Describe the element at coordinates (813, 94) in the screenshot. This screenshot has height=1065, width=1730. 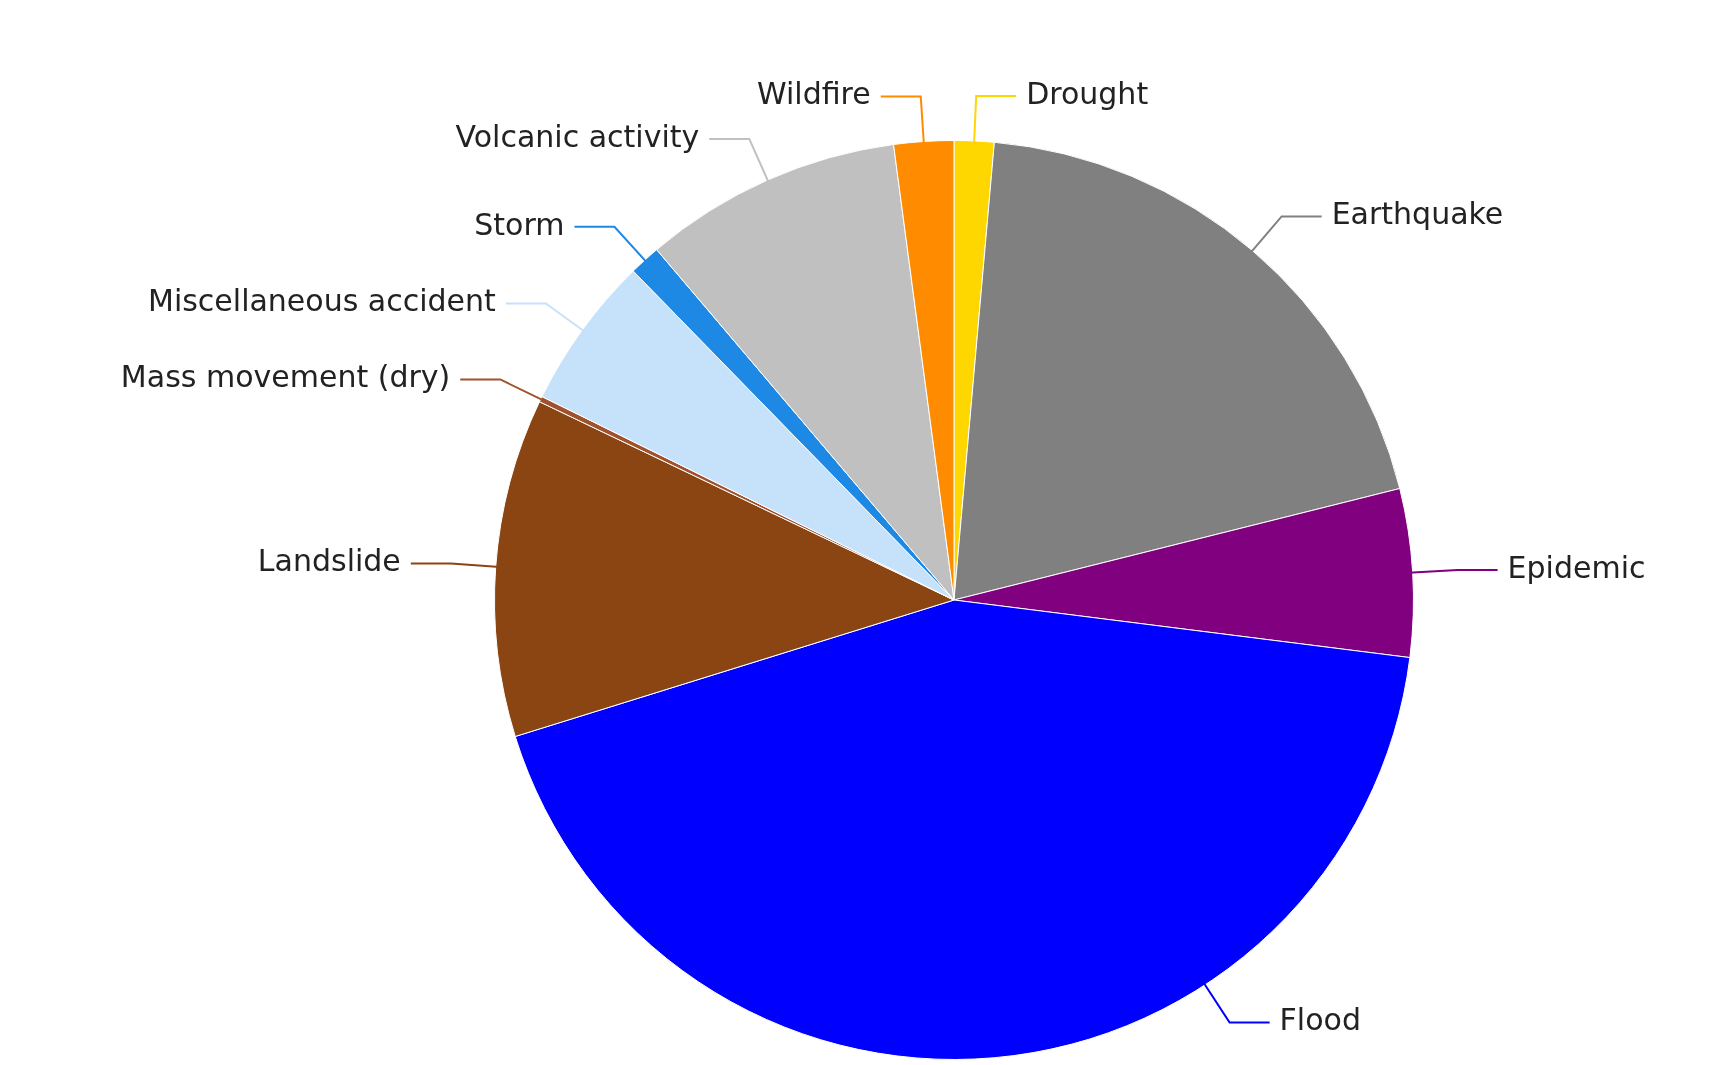
I see `slice-label: Wildfire` at that location.